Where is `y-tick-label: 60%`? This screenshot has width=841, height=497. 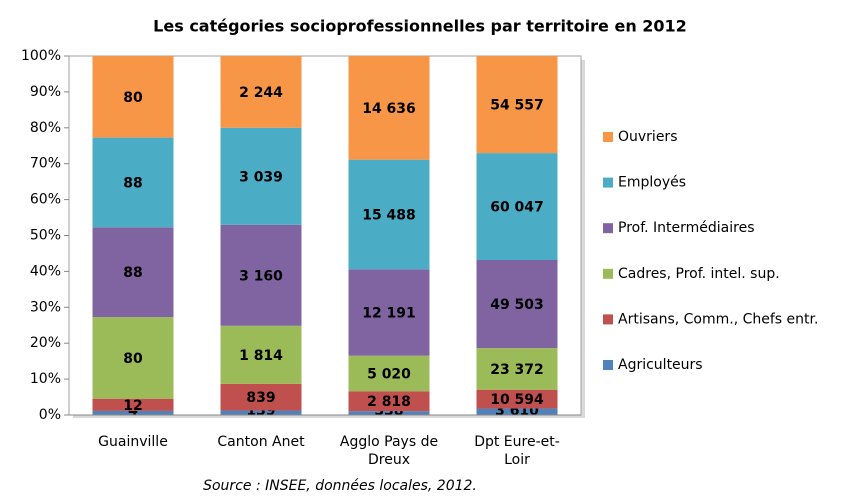 y-tick-label: 60% is located at coordinates (45, 200).